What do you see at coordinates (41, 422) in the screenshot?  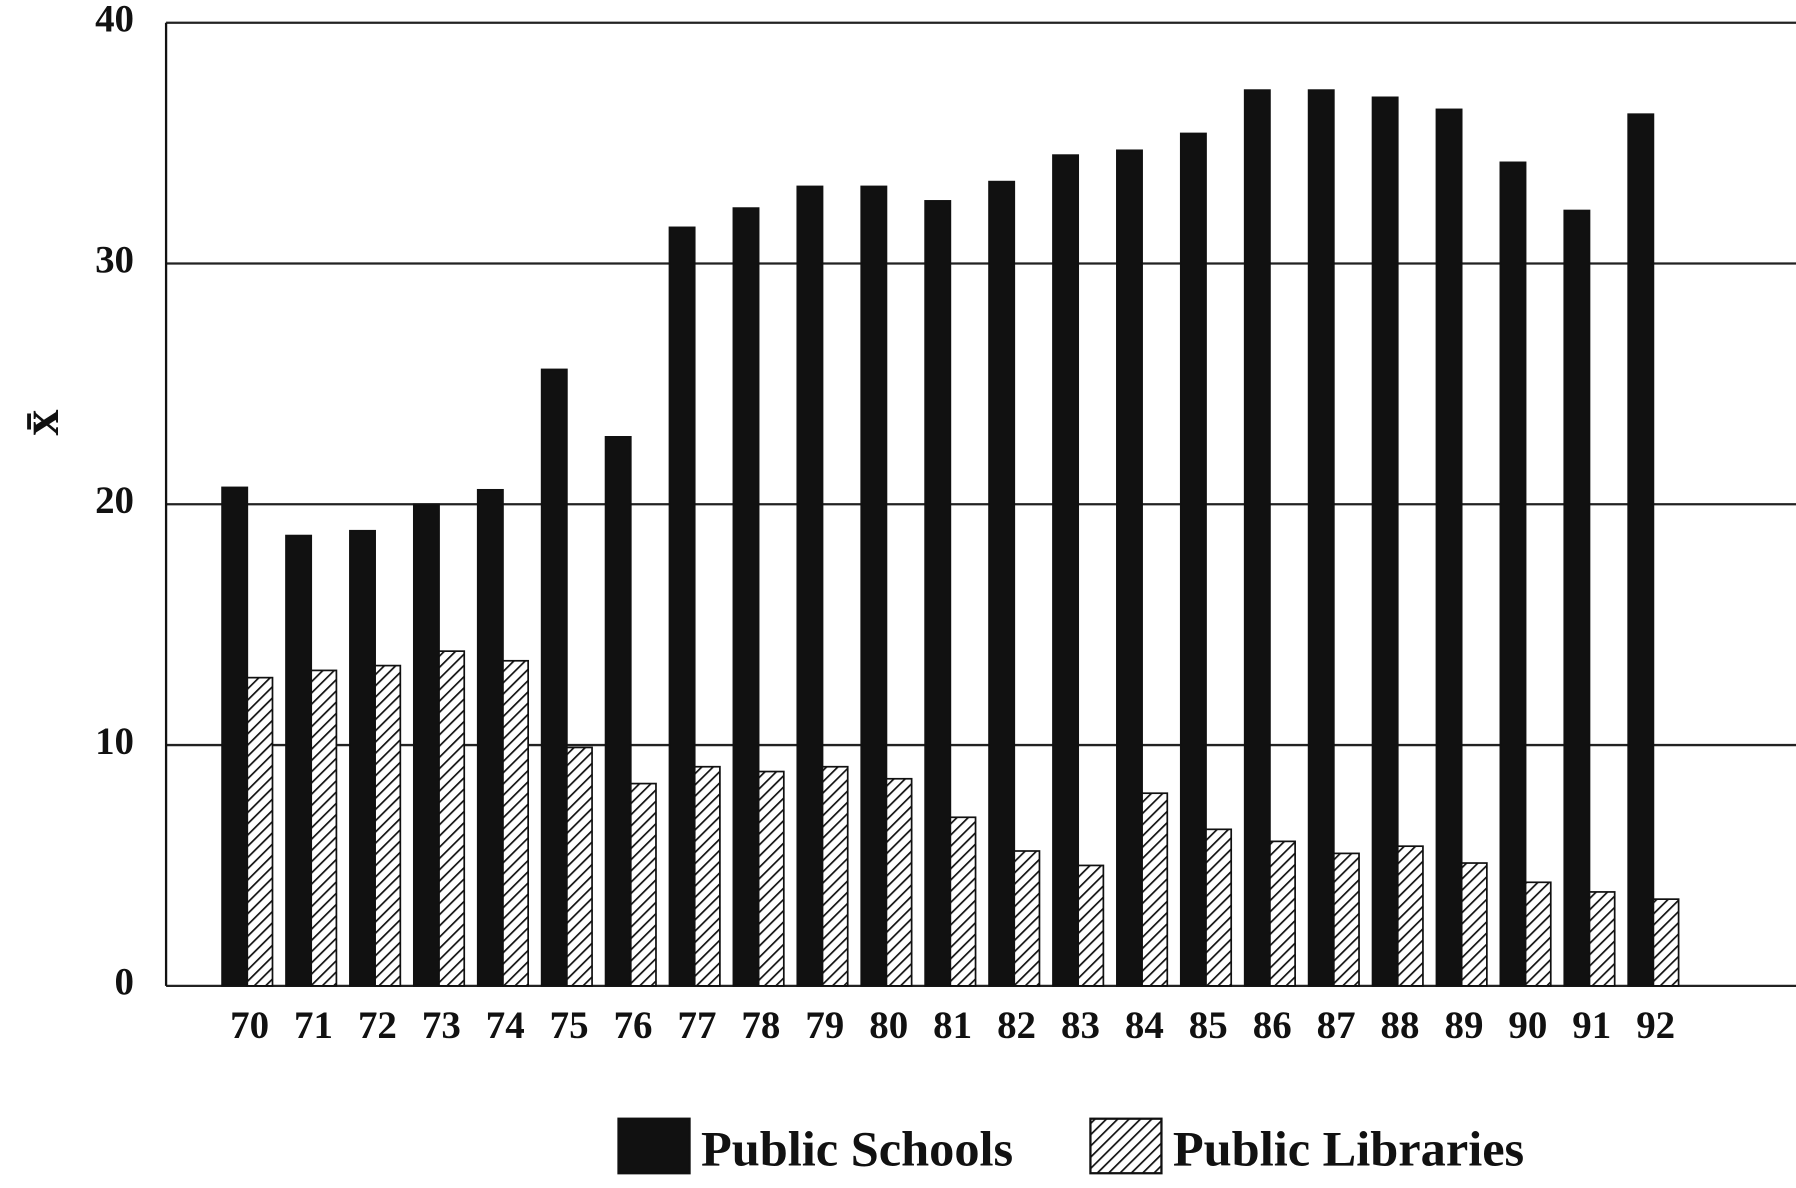 I see `y-axis-label: x̄` at bounding box center [41, 422].